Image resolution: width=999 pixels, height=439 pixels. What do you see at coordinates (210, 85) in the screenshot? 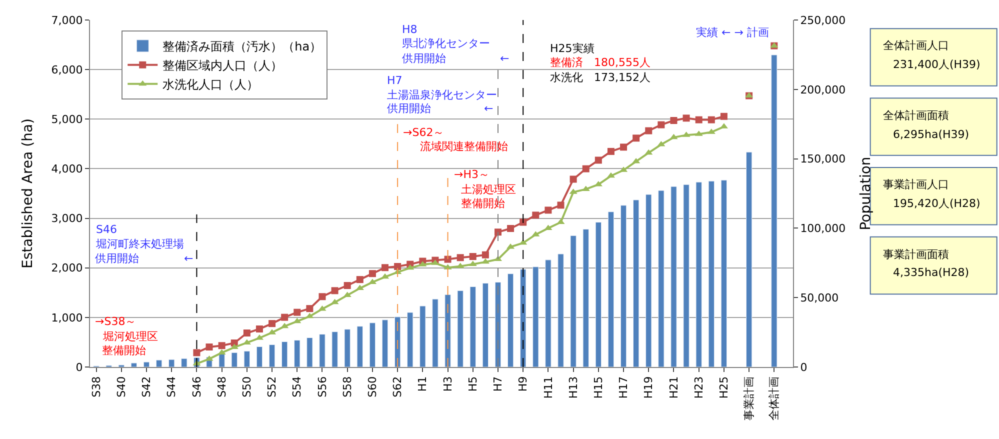
I see `legend-label: 水洗化人口（人）` at bounding box center [210, 85].